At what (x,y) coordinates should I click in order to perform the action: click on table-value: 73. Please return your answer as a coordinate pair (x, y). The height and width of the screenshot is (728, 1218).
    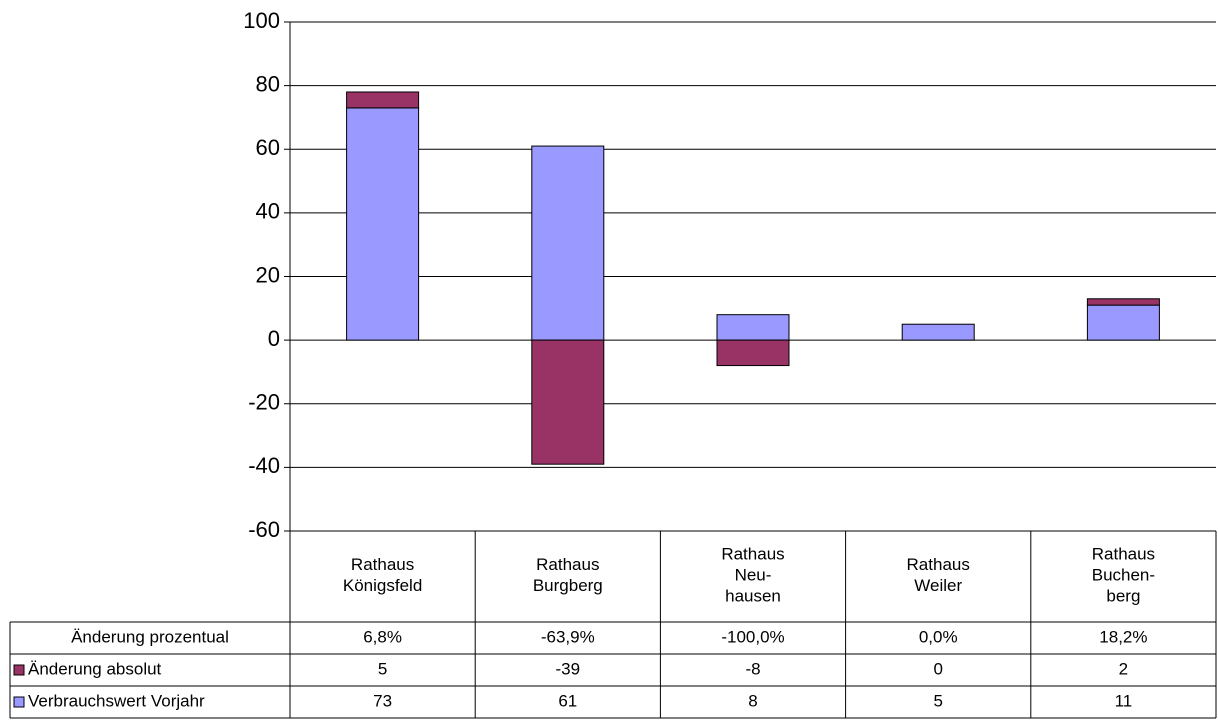
    Looking at the image, I should click on (382, 700).